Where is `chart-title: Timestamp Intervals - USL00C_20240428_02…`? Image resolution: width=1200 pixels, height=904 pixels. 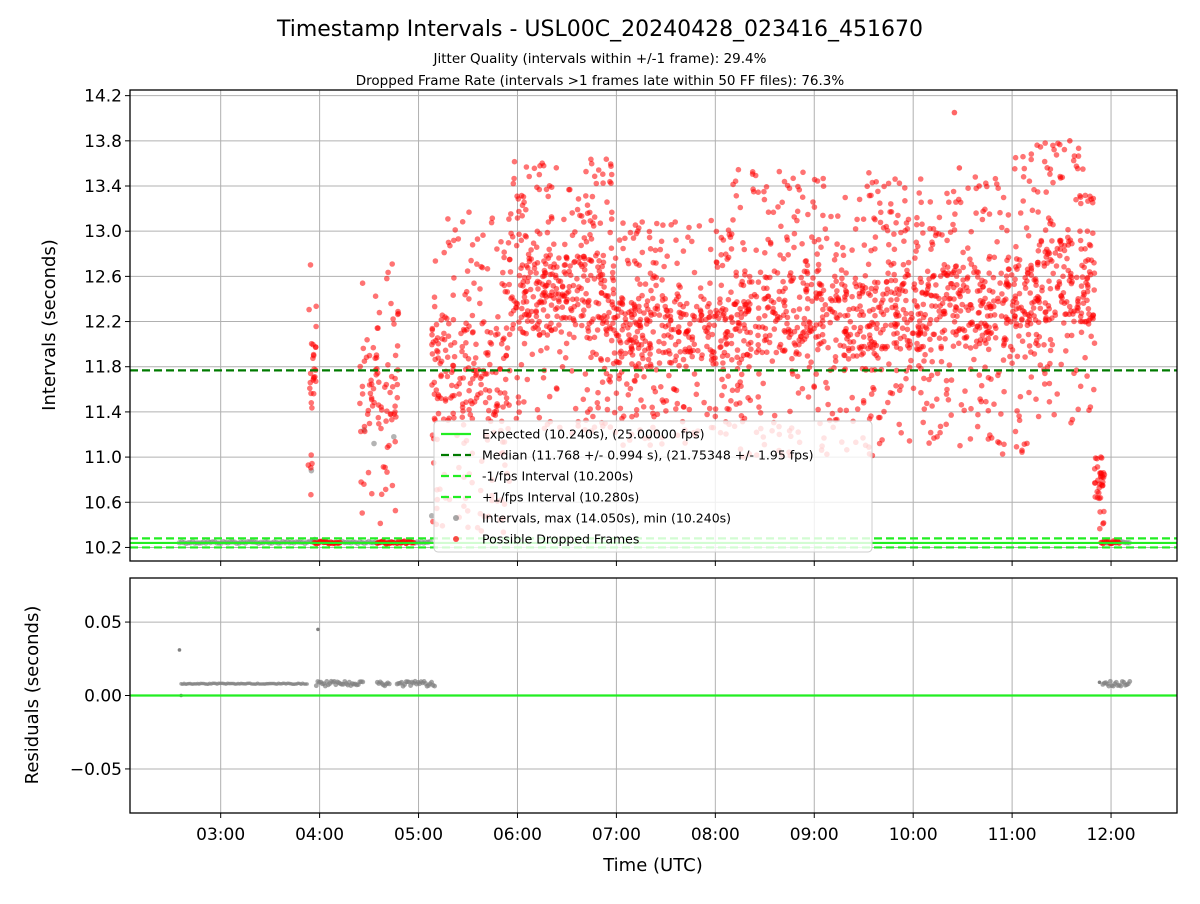
chart-title: Timestamp Intervals - USL00C_20240428_02… is located at coordinates (599, 29).